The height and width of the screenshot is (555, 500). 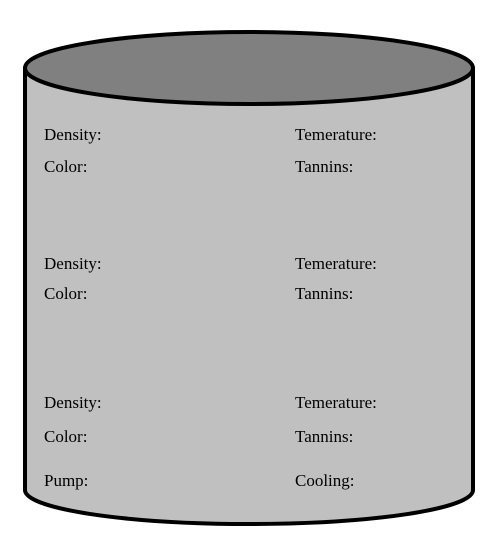 What do you see at coordinates (336, 134) in the screenshot?
I see `section-1-temperature-label: Temerature:` at bounding box center [336, 134].